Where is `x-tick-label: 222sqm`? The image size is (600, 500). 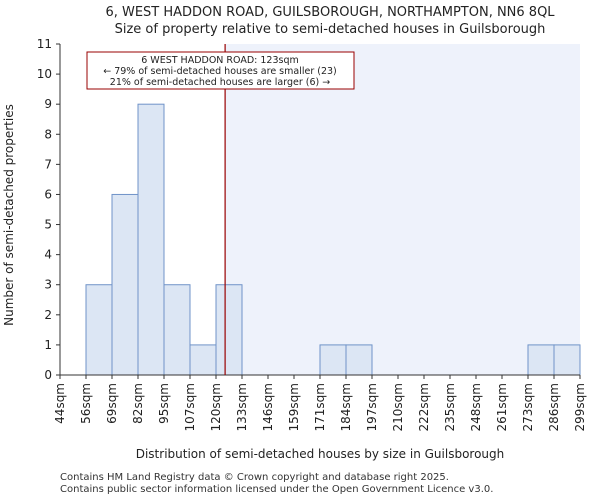
x-tick-label: 222sqm is located at coordinates (424, 407).